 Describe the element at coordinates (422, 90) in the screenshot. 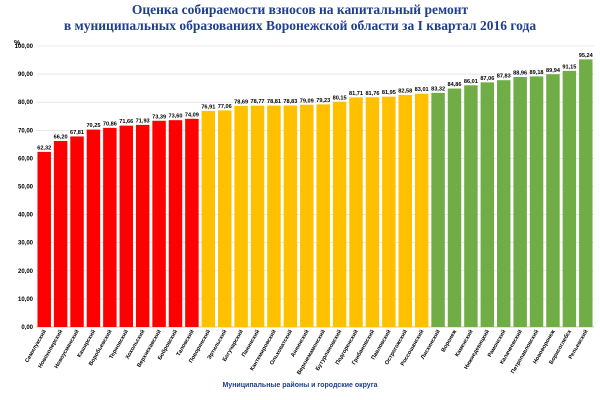

I see `data-label: 83,01` at that location.